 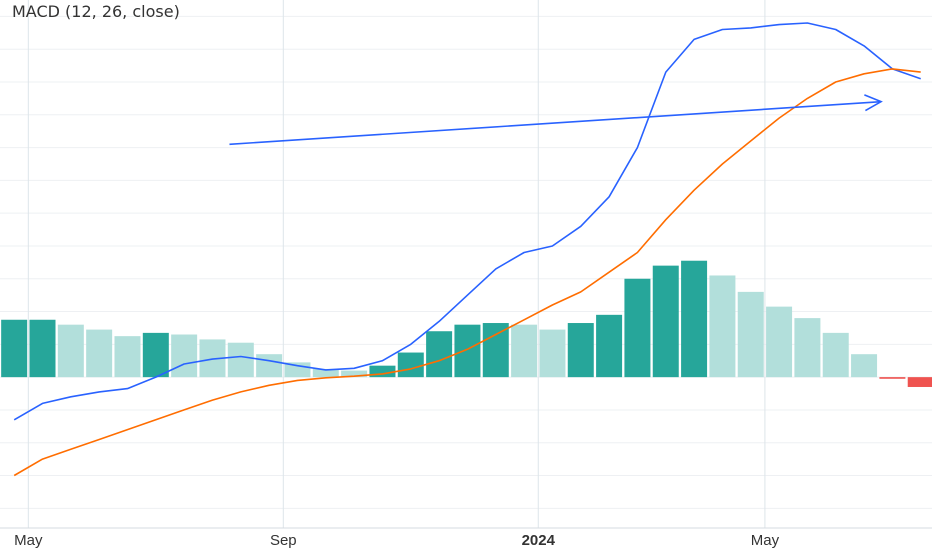 What do you see at coordinates (466, 538) in the screenshot?
I see `x-axis: May Sep 2024 May` at bounding box center [466, 538].